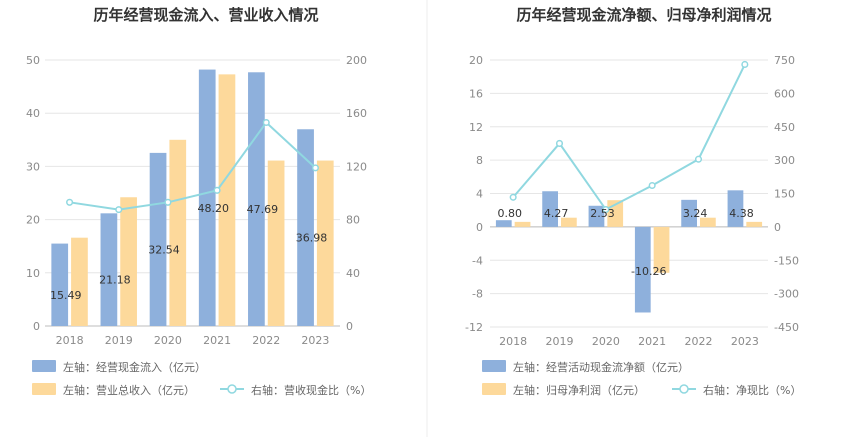 The width and height of the screenshot is (850, 441). Describe the element at coordinates (643, 15) in the screenshot. I see `chart-title: 历年经营现金流净额、归母净利润情况` at that location.